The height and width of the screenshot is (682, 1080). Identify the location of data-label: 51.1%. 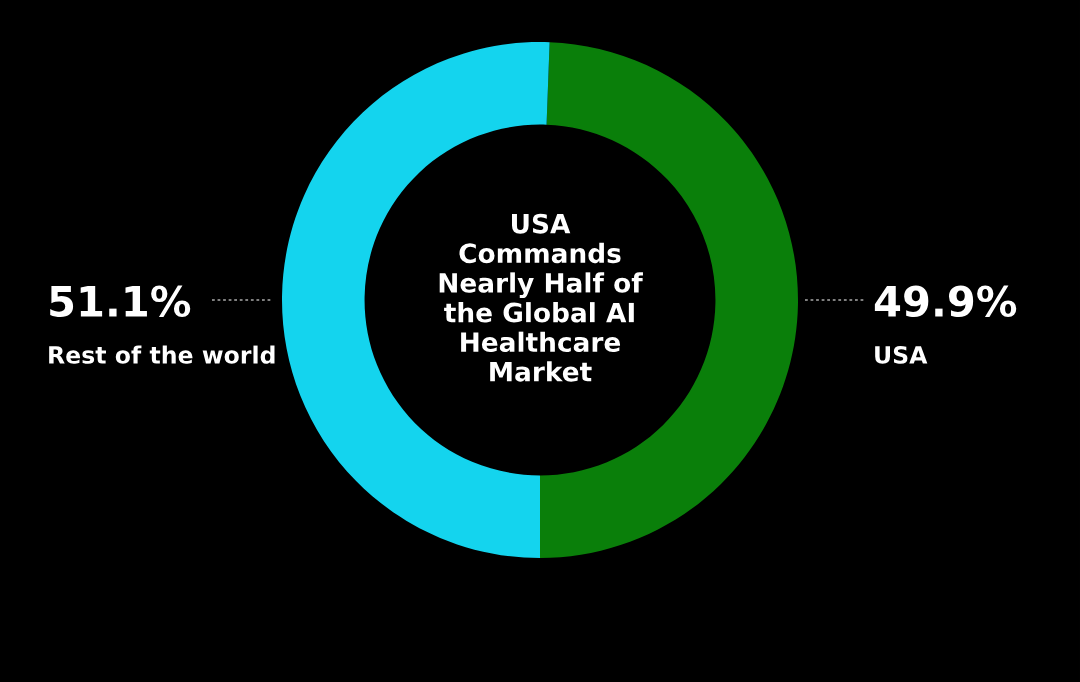
(120, 301).